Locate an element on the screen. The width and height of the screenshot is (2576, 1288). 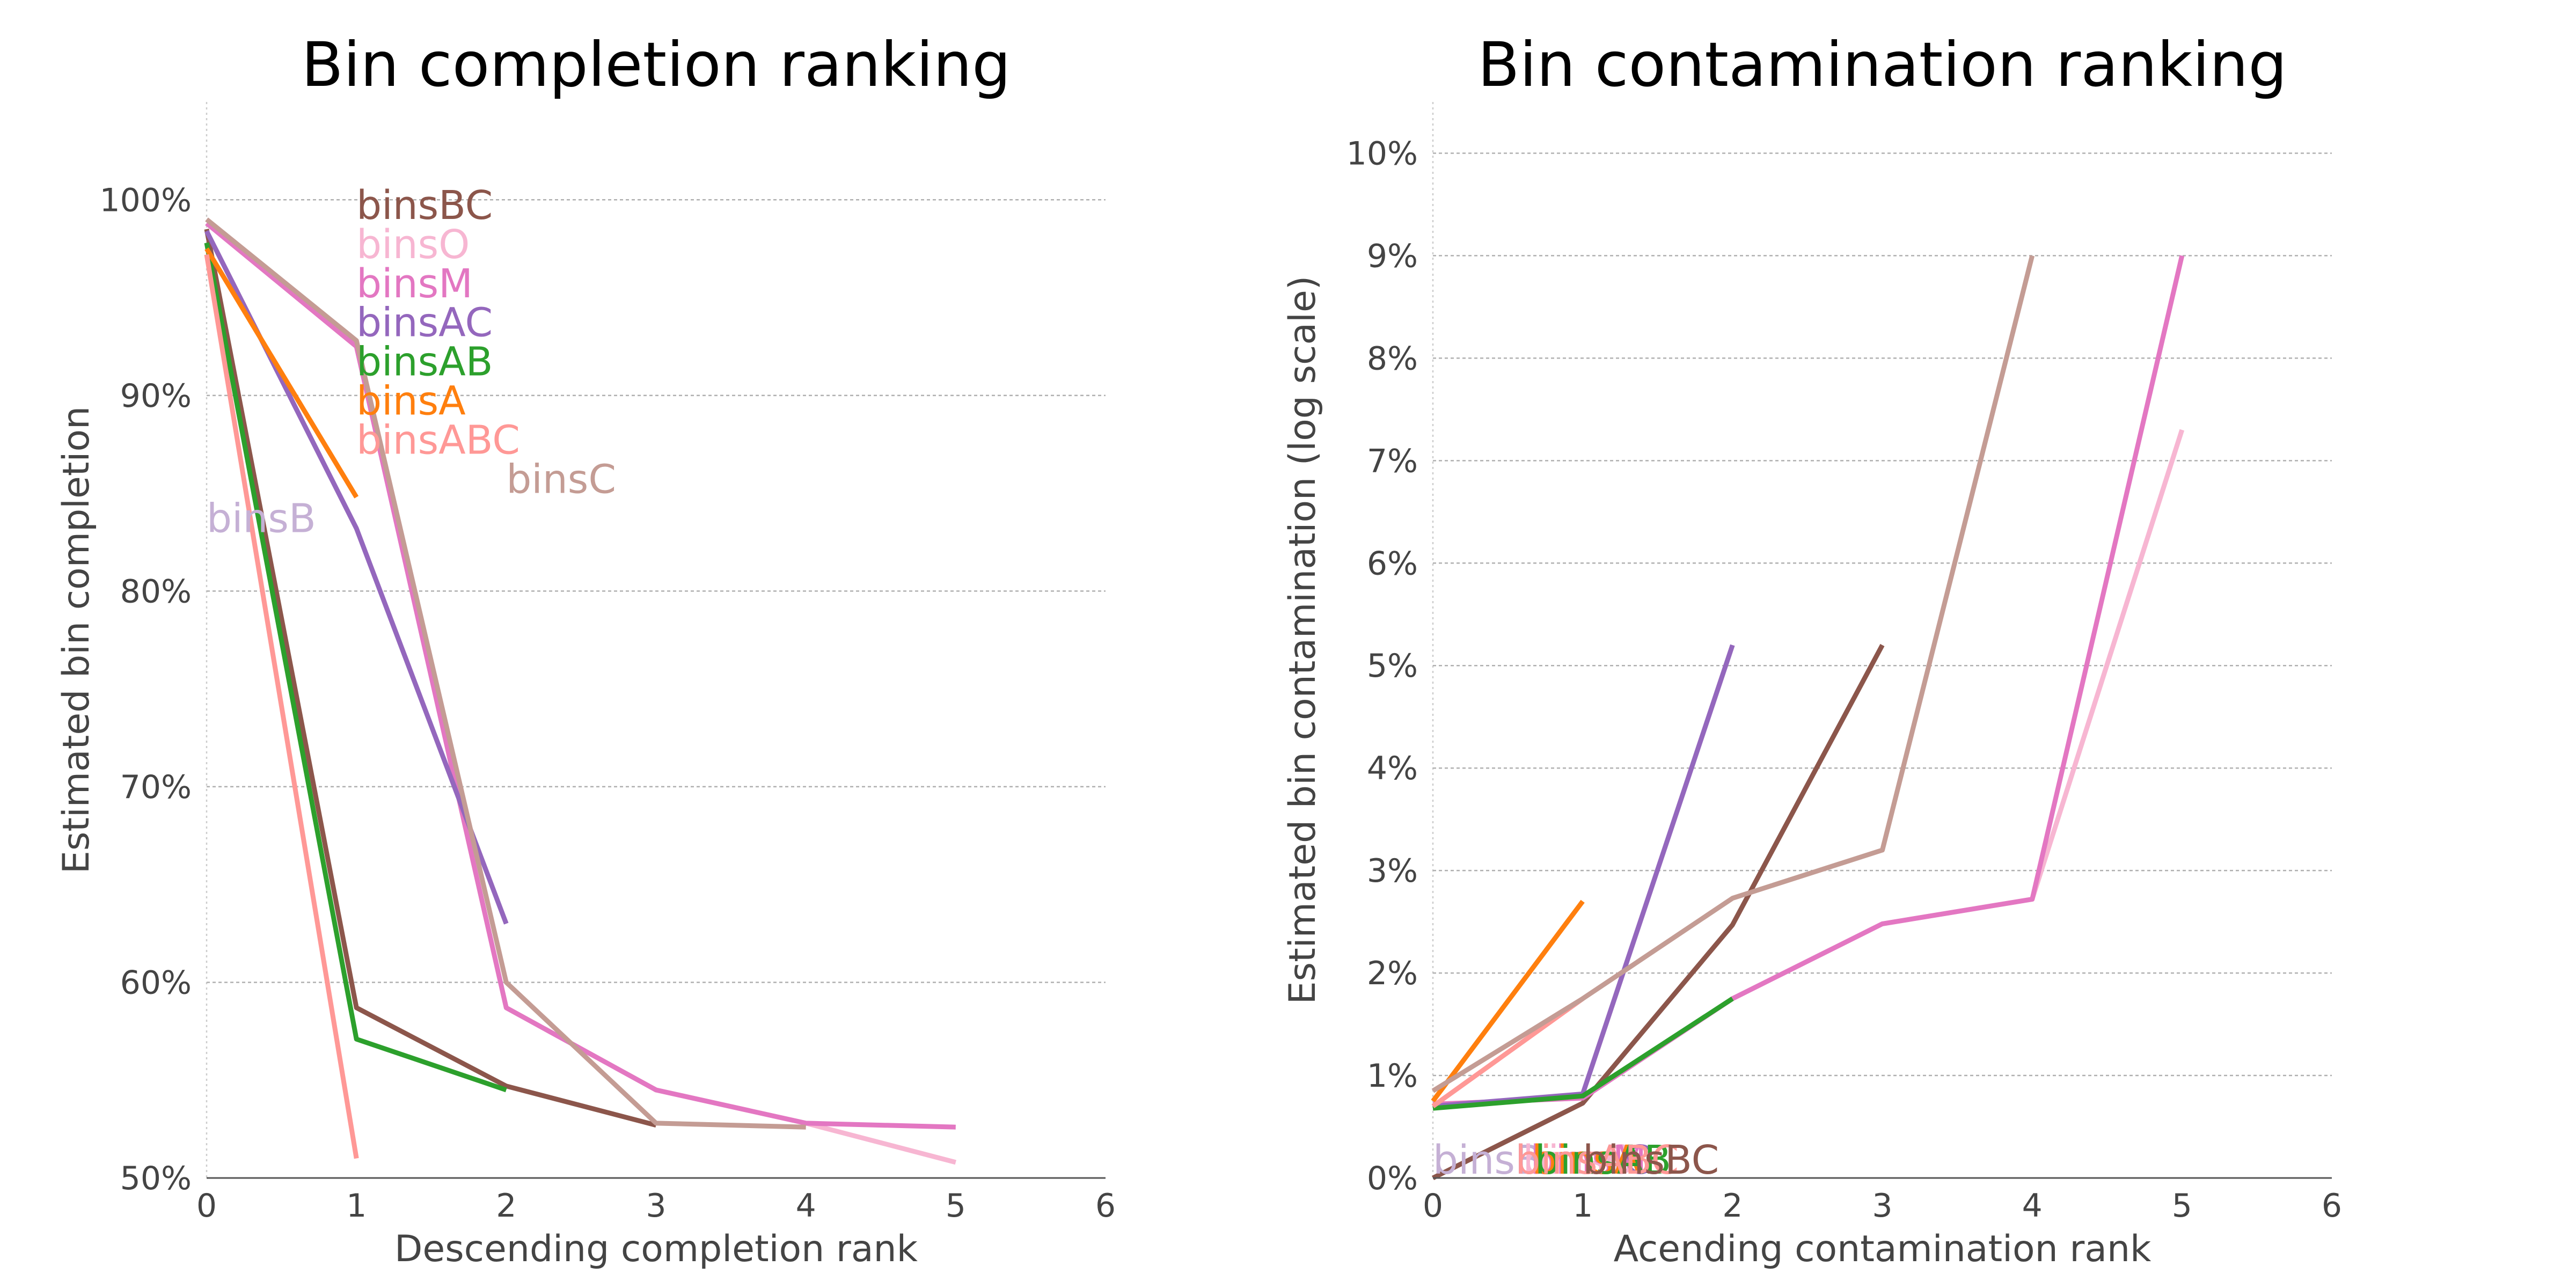
y-tick-label: 8% is located at coordinates (1392, 358).